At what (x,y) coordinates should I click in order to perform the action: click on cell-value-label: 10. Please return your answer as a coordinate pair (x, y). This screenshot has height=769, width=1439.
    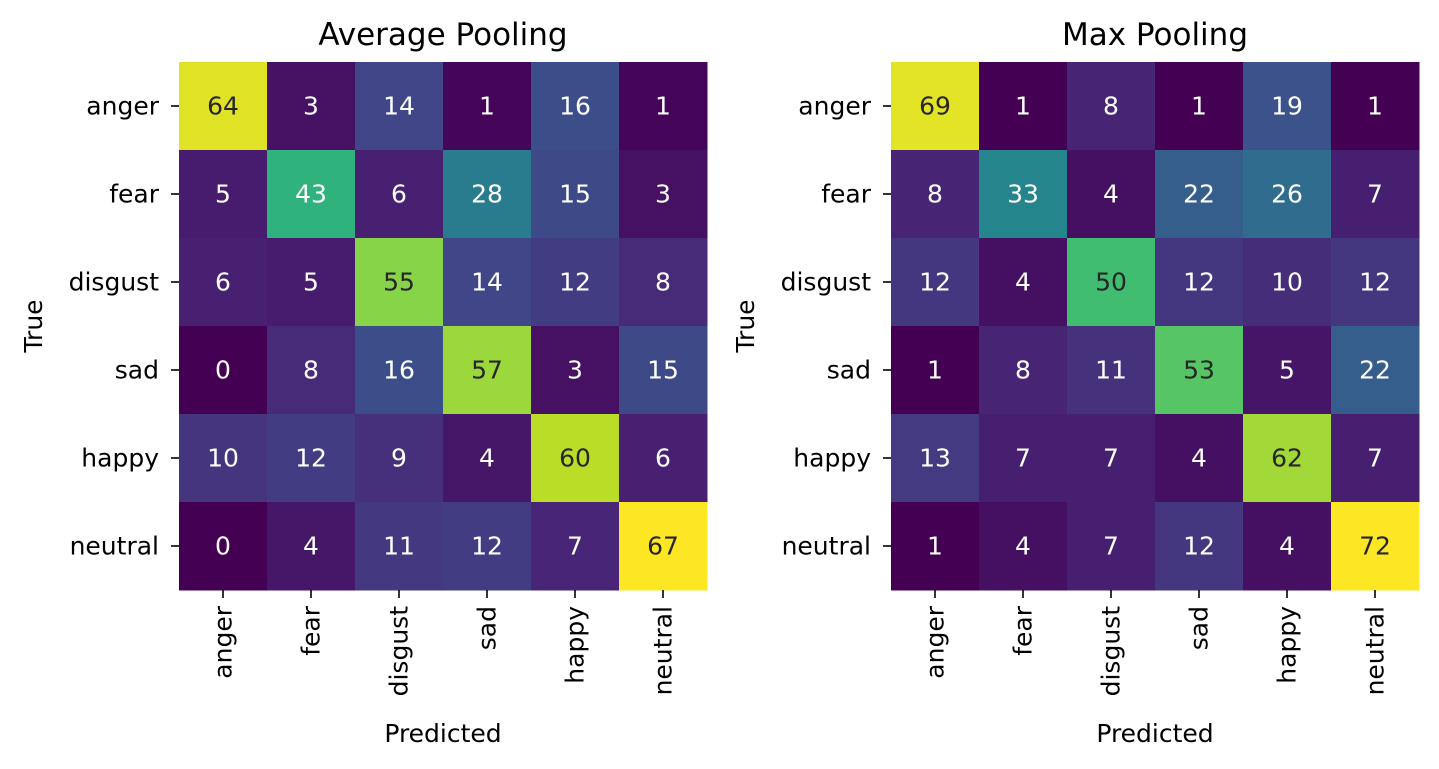
    Looking at the image, I should click on (1287, 282).